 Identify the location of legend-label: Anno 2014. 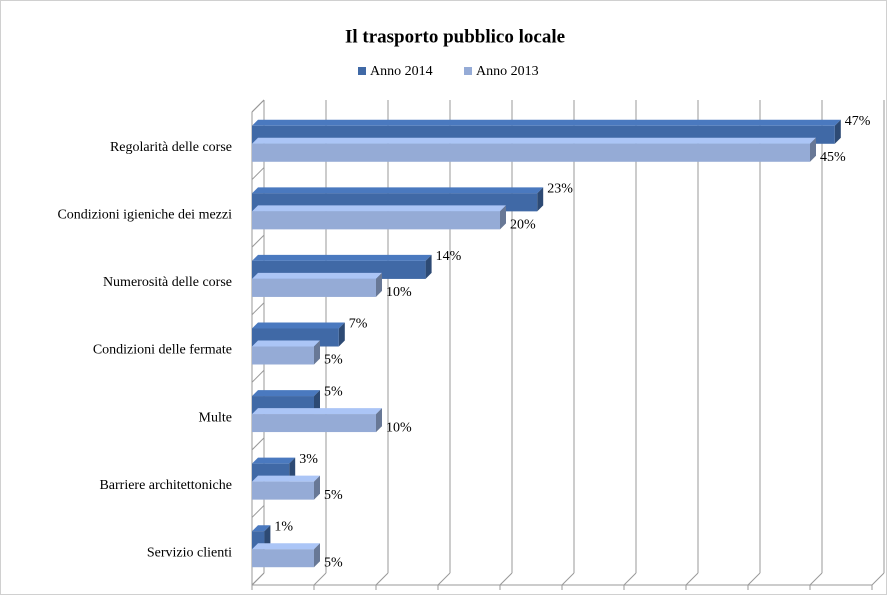
(401, 71).